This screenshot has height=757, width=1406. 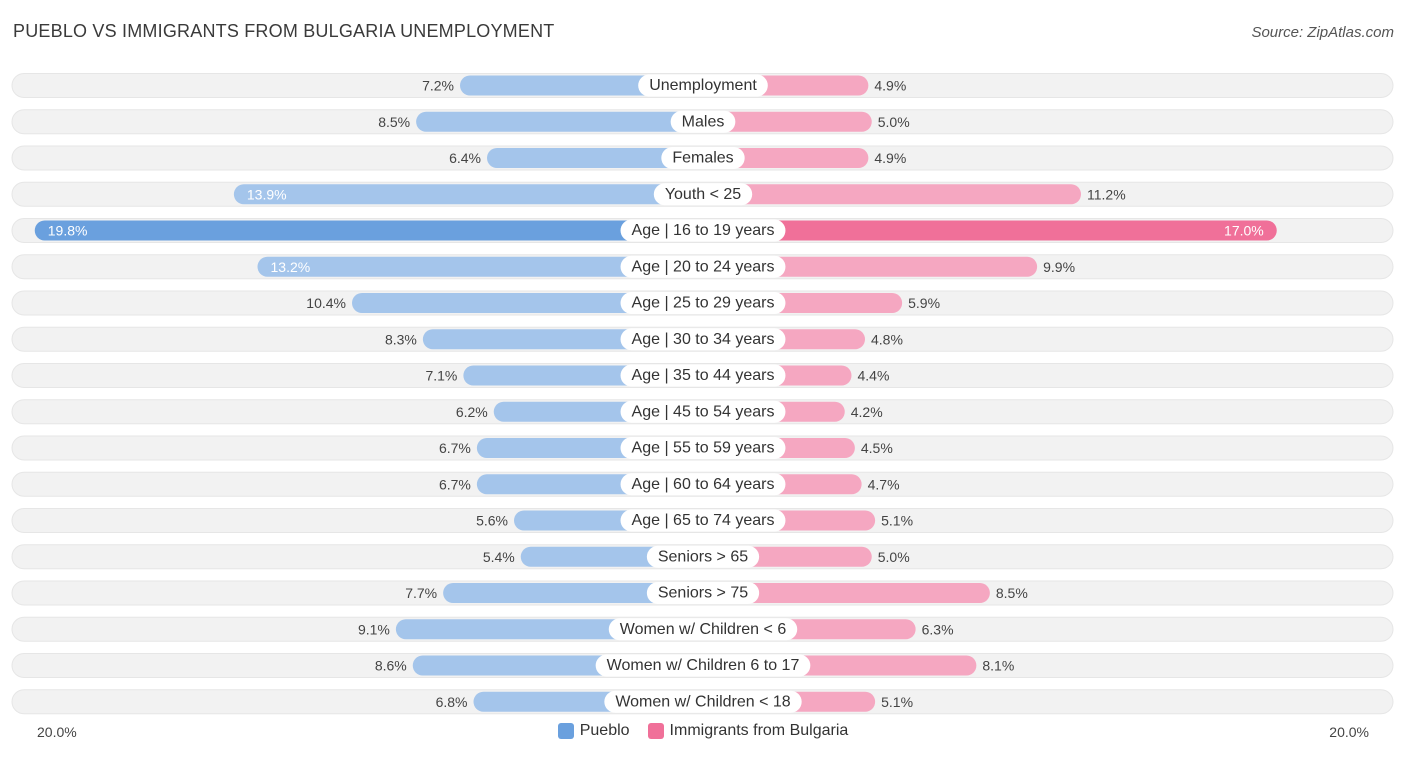 I want to click on category-label-age-65-to-74-years: Age | 65 to 74 years, so click(x=703, y=520).